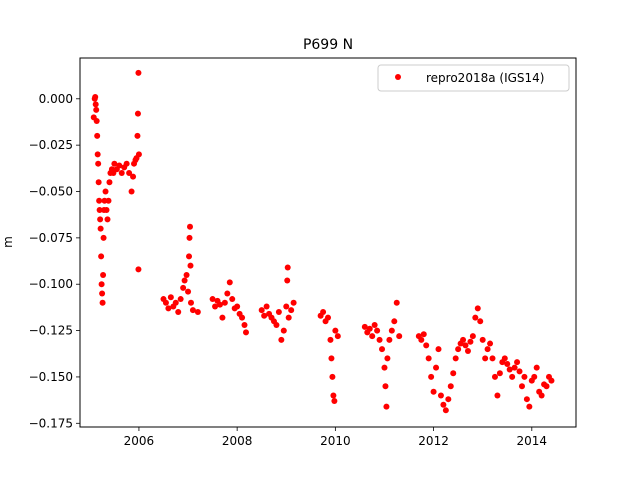 This screenshot has width=640, height=480. I want to click on y-tick-label: −0.075, so click(51, 238).